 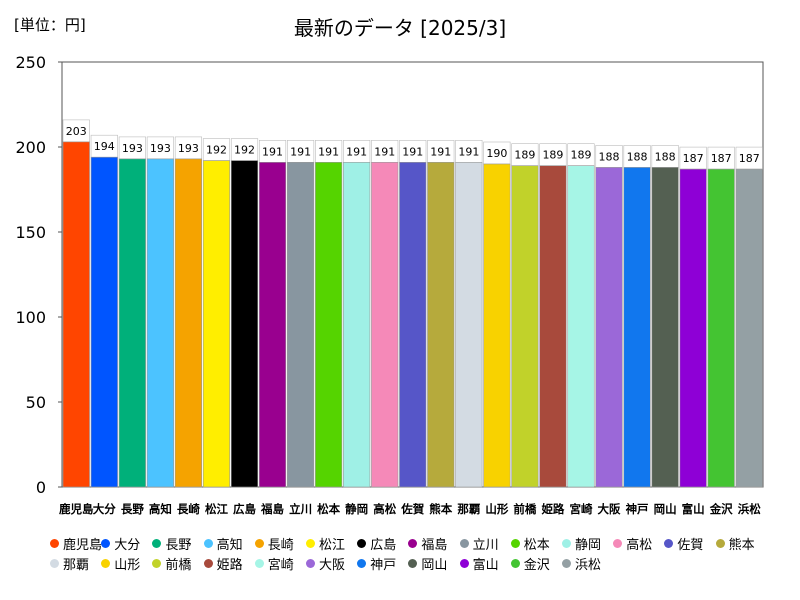 I want to click on category-label: 浜松, so click(x=749, y=509).